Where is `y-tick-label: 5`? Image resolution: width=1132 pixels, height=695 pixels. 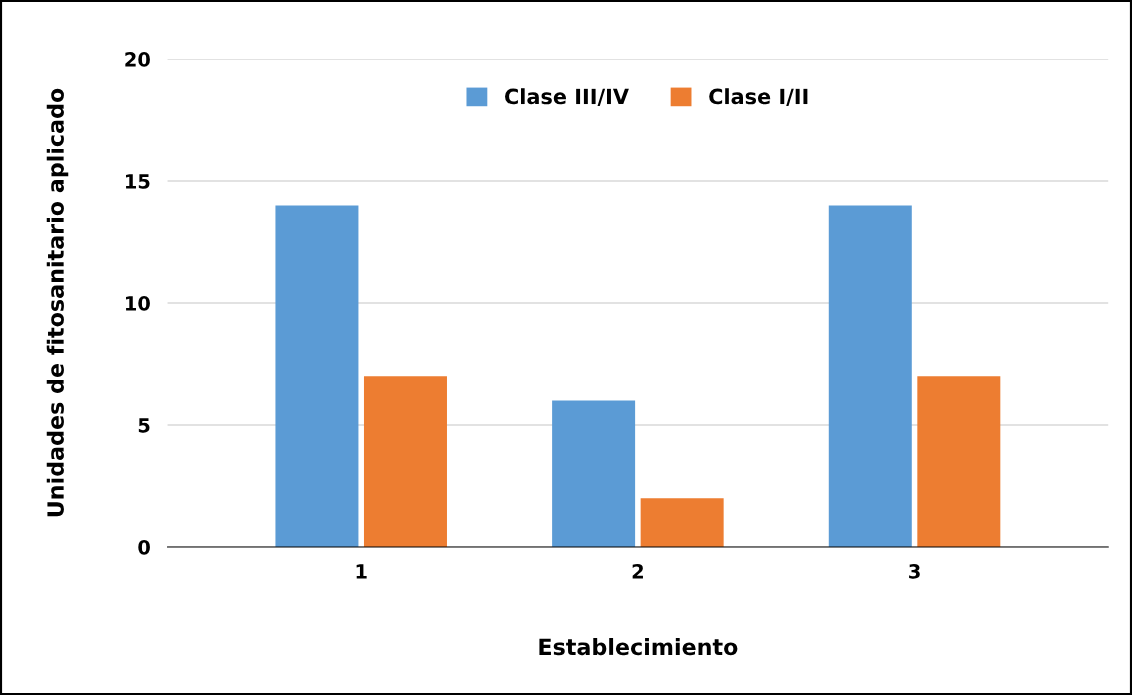
y-tick-label: 5 is located at coordinates (144, 425).